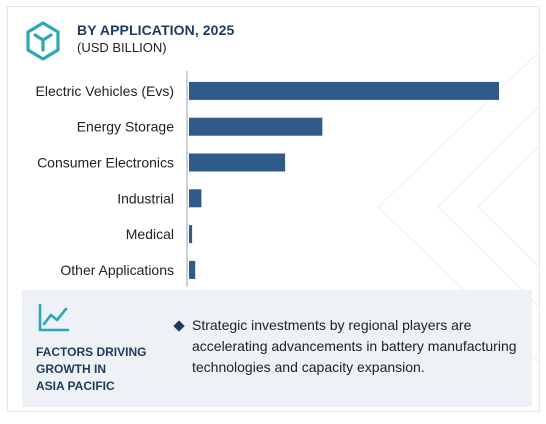 The width and height of the screenshot is (546, 424). I want to click on chart-title: BY APPLICATION, 2025, so click(156, 30).